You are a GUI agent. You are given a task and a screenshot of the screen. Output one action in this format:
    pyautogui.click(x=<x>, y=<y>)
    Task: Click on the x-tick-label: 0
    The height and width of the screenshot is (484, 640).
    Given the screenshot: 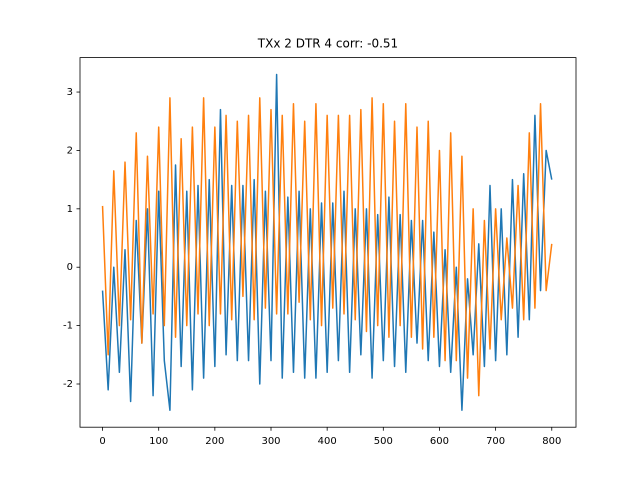 What is the action you would take?
    pyautogui.click(x=102, y=441)
    